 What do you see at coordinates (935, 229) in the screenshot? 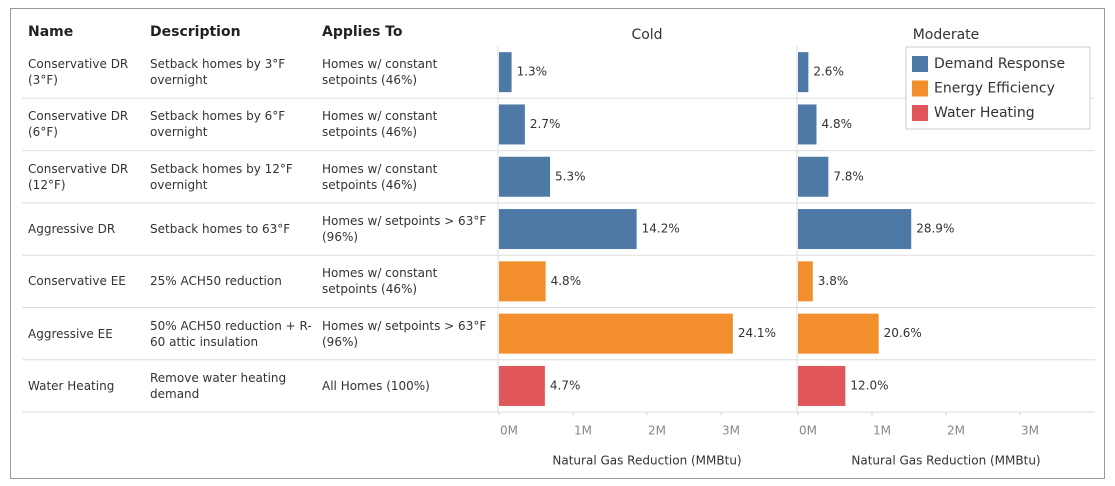
I see `bar-label: 28.9%` at bounding box center [935, 229].